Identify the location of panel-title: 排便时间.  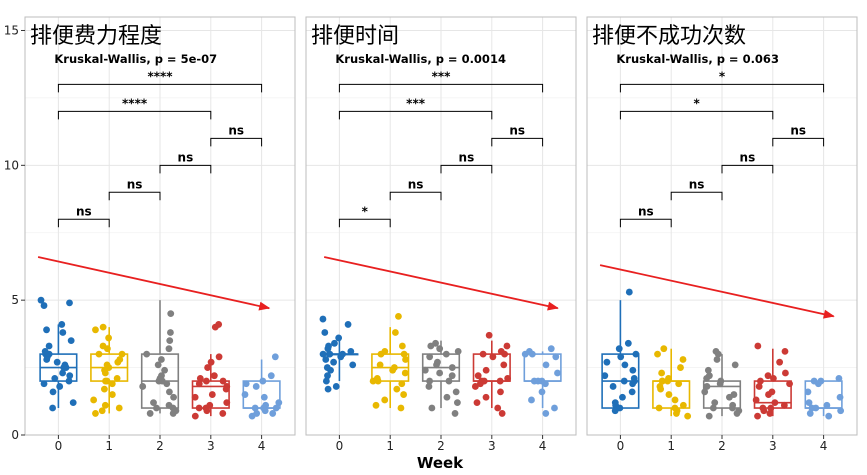
(355, 36).